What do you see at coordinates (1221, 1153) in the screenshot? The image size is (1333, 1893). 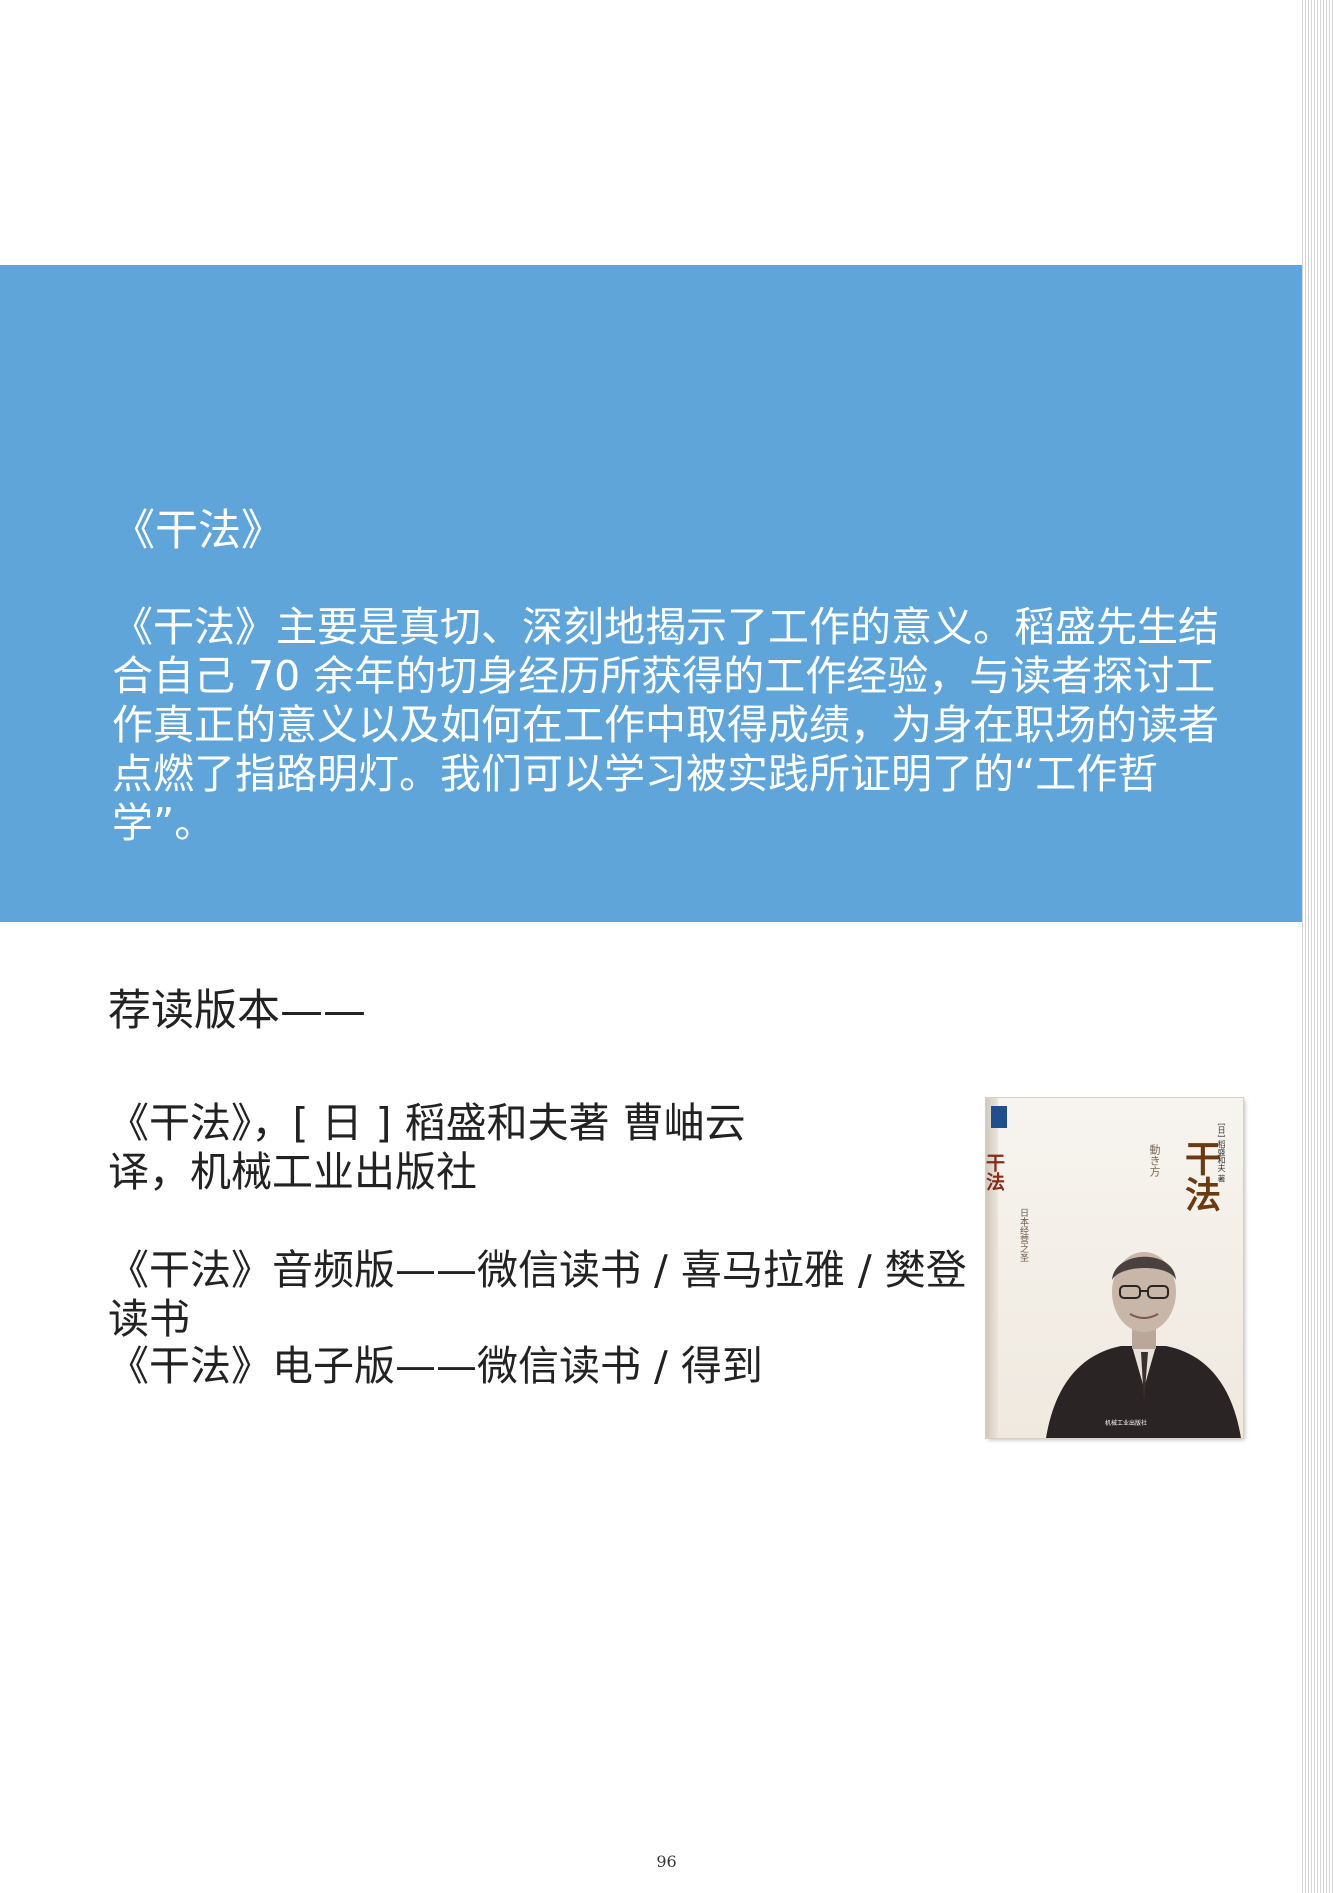 I see `cover-author: [日] 稻盛和夫 著` at bounding box center [1221, 1153].